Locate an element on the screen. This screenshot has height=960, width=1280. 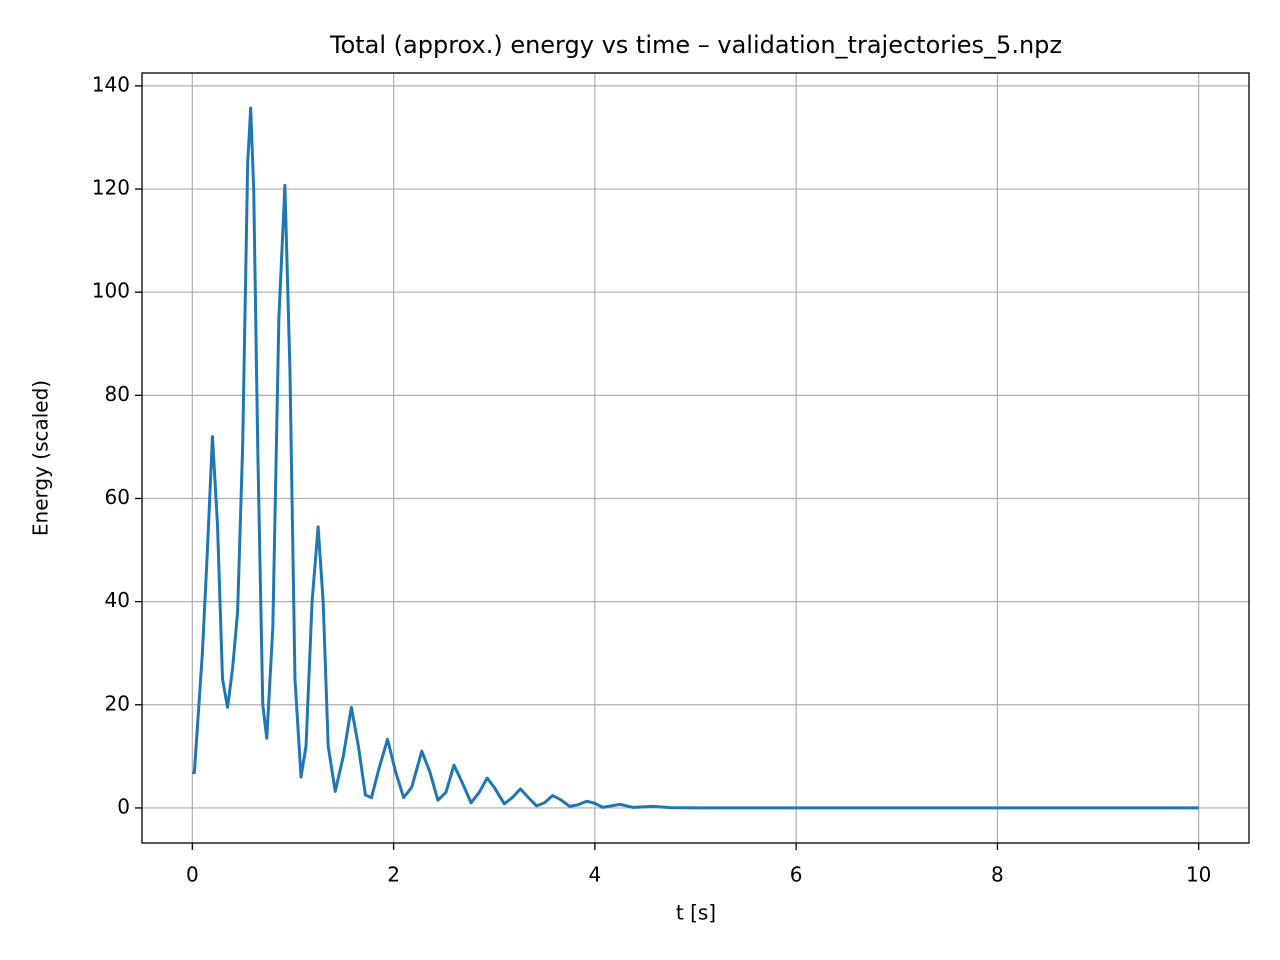
y-tick-label: 80 is located at coordinates (117, 394).